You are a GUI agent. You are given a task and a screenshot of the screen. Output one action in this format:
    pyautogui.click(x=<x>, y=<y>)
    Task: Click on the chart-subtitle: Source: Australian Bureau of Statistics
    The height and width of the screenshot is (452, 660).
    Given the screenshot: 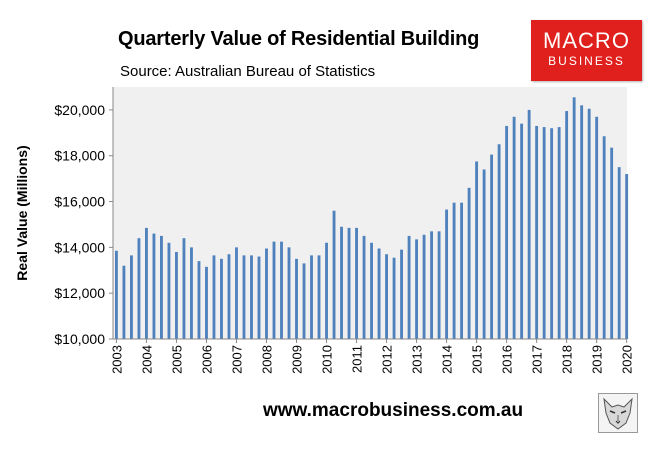 What is the action you would take?
    pyautogui.click(x=248, y=71)
    